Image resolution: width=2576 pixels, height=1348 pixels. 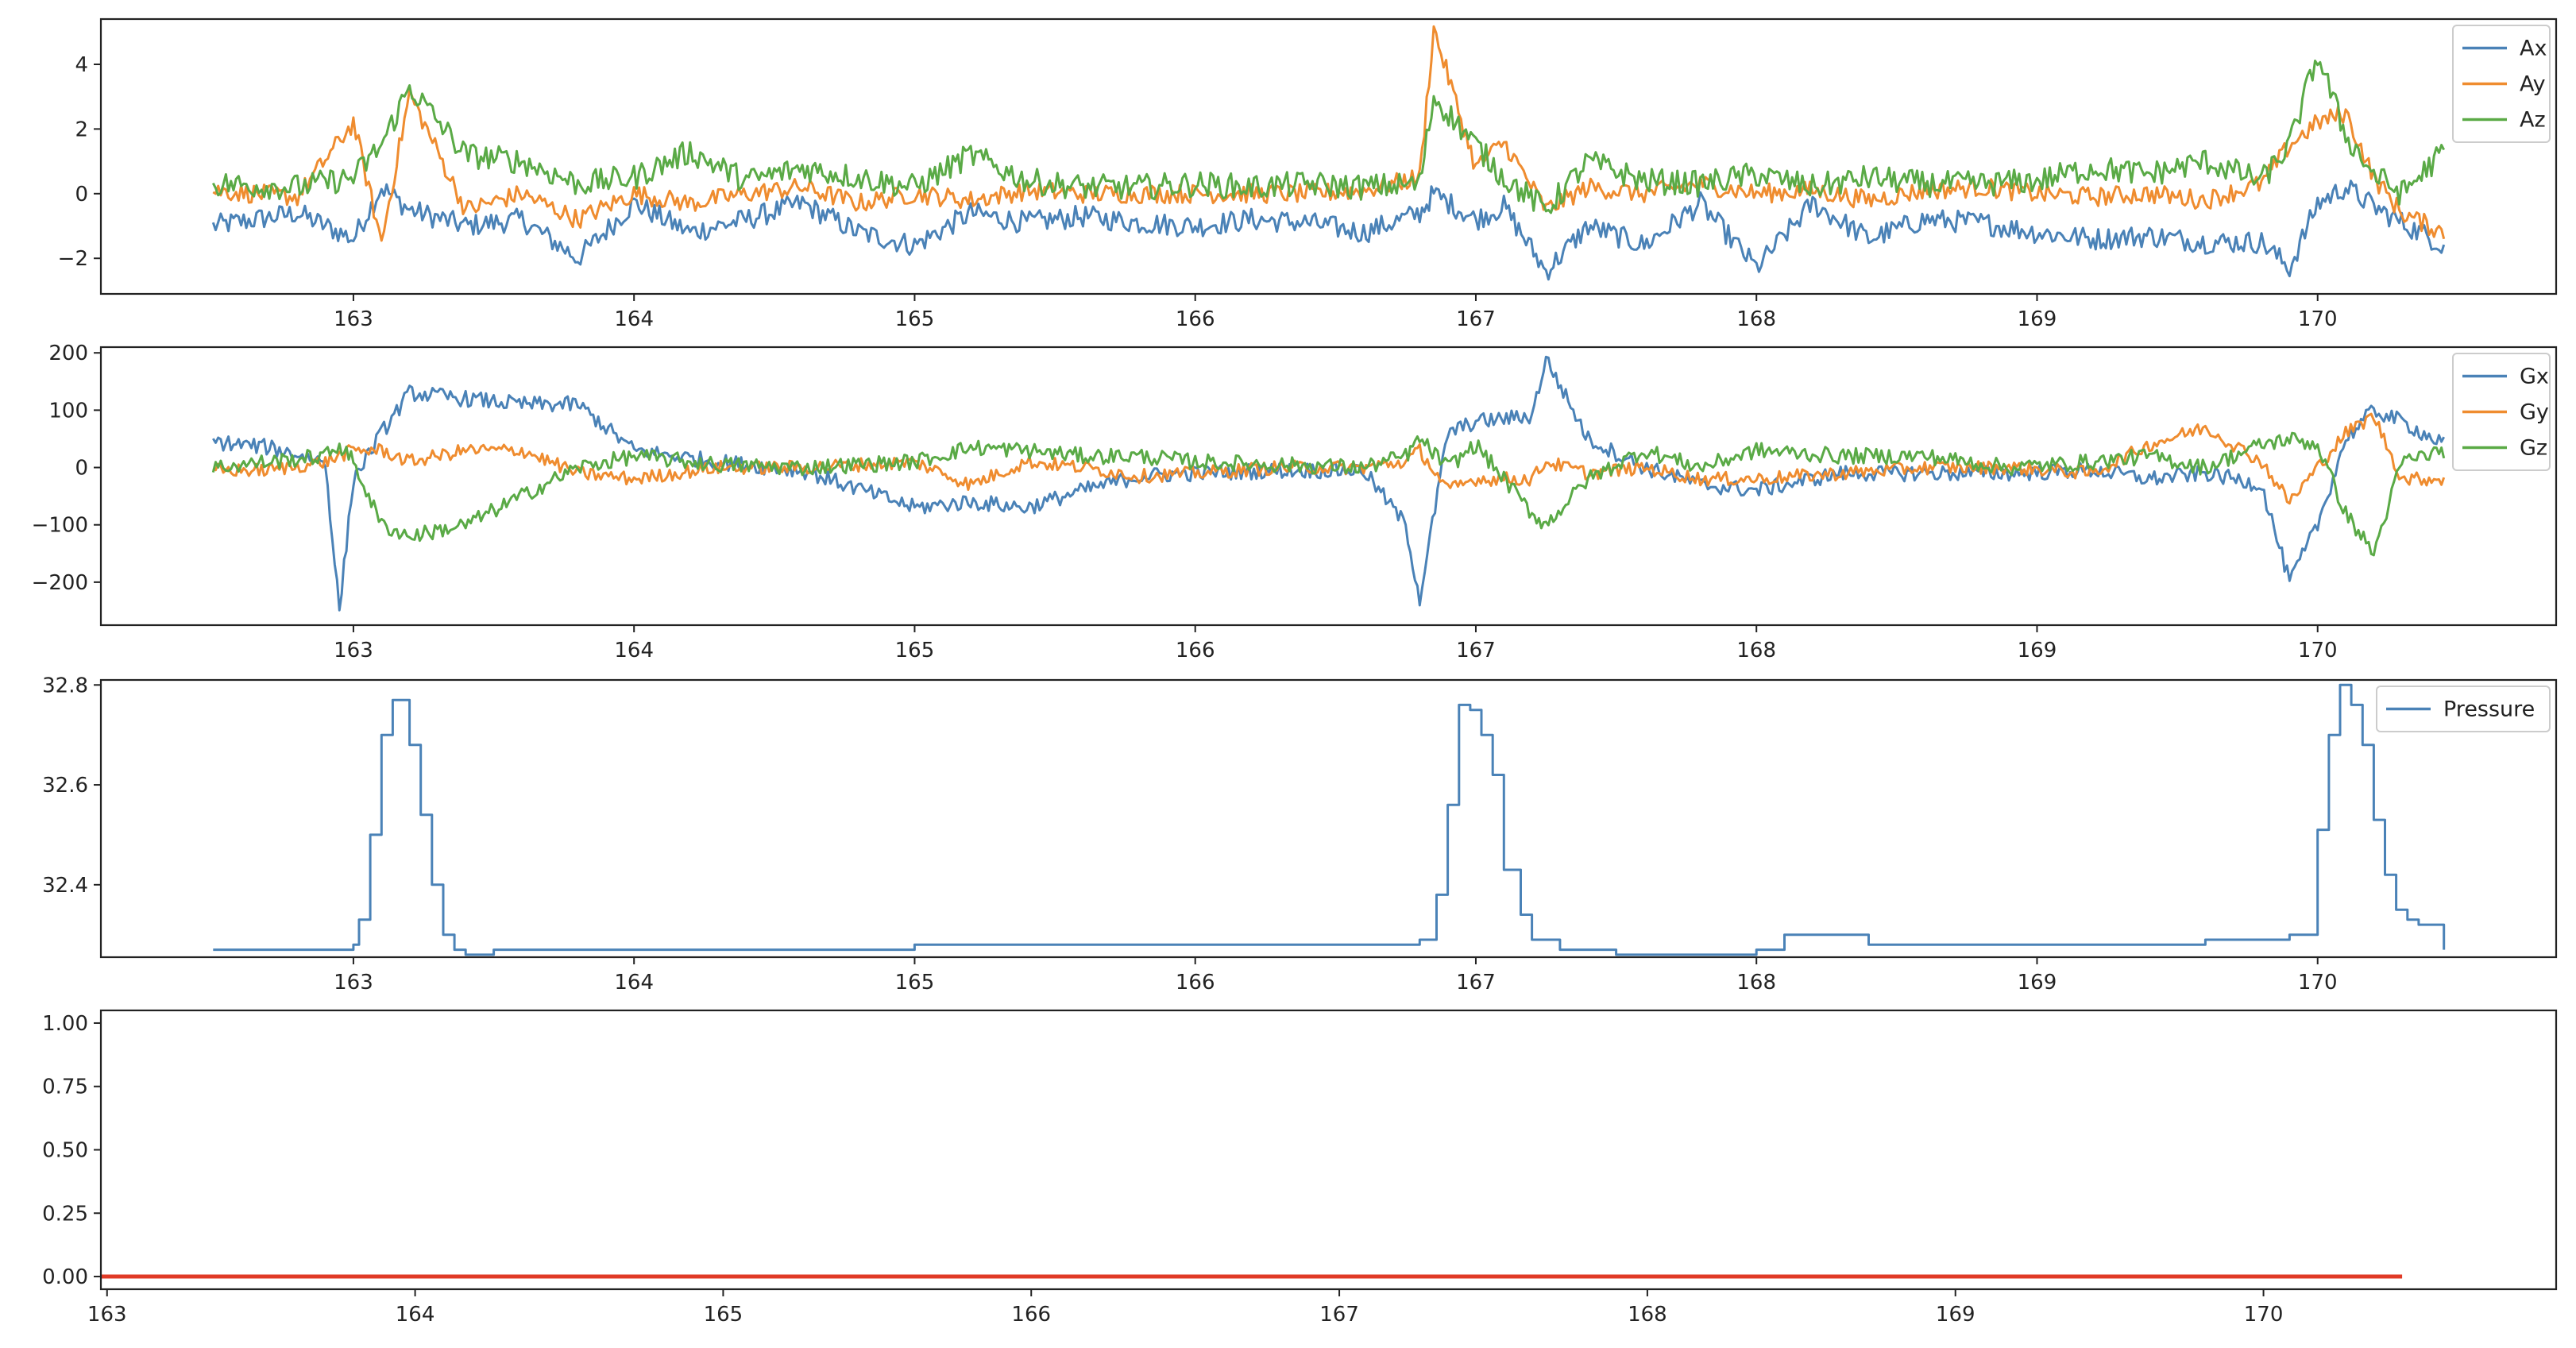 What do you see at coordinates (81, 65) in the screenshot?
I see `y-tick-label: 4` at bounding box center [81, 65].